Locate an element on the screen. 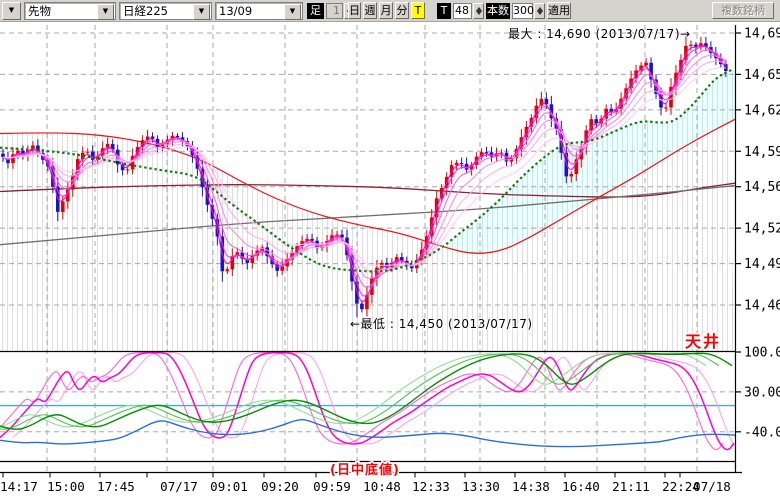 The image size is (780, 500). contract-month-value: 13/09 is located at coordinates (236, 11).